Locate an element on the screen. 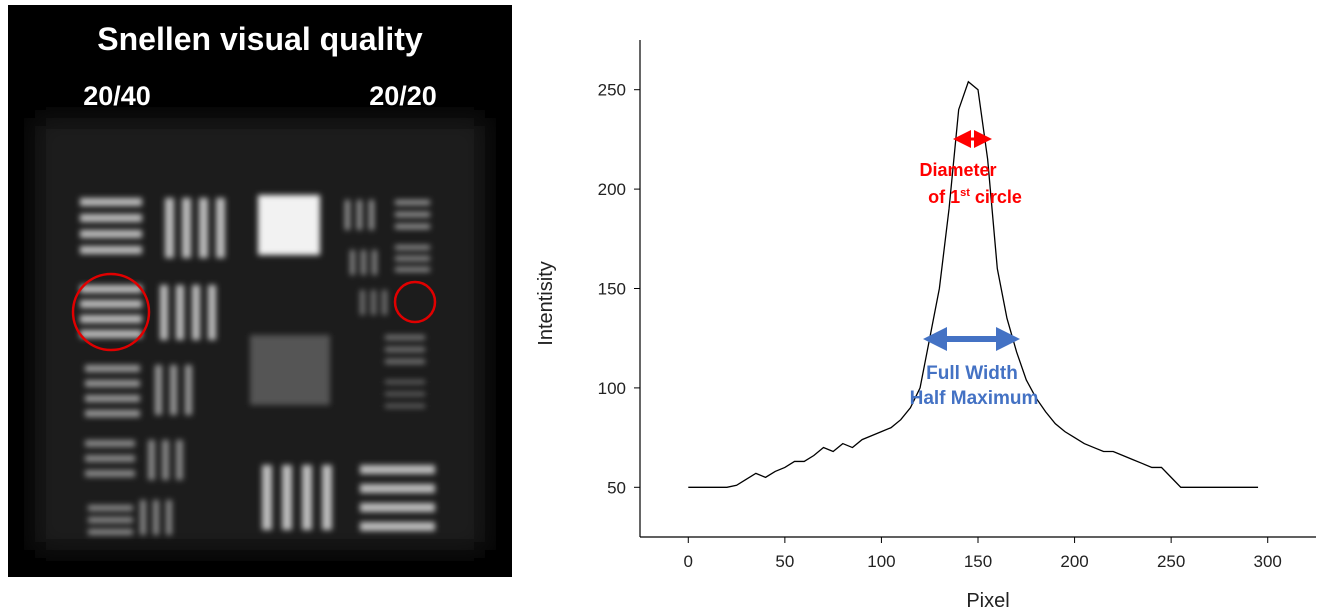 The height and width of the screenshot is (615, 1320). y-tick-label: 150 is located at coordinates (612, 289).